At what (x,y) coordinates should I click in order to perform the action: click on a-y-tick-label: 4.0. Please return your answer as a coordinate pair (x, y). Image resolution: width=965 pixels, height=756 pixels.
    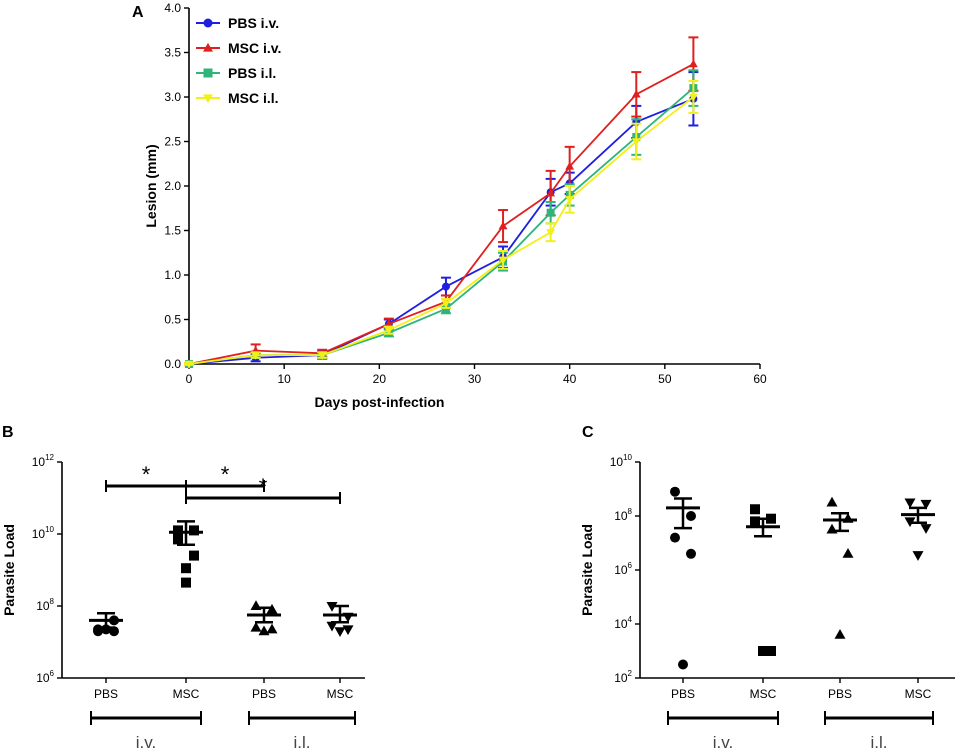
    Looking at the image, I should click on (172, 8).